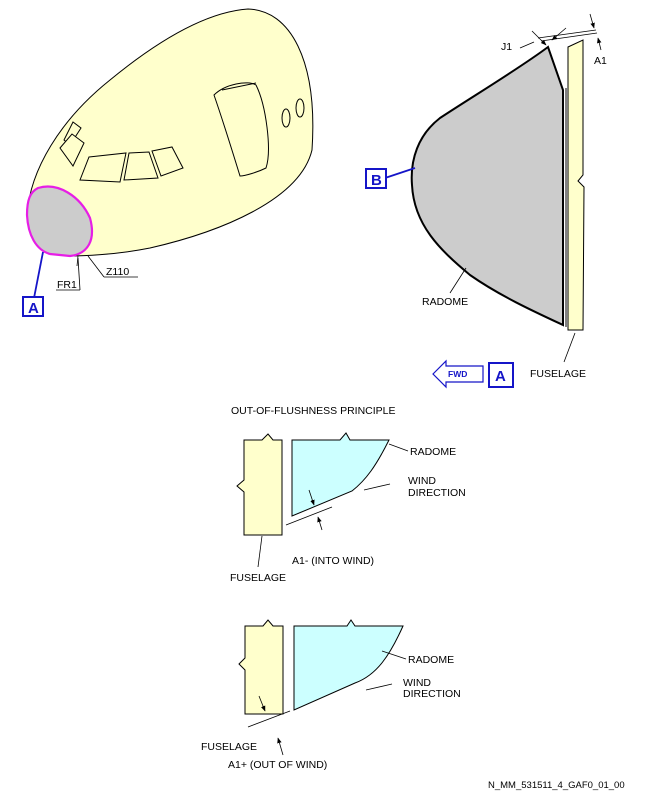  I want to click on j1-label: J1, so click(506, 47).